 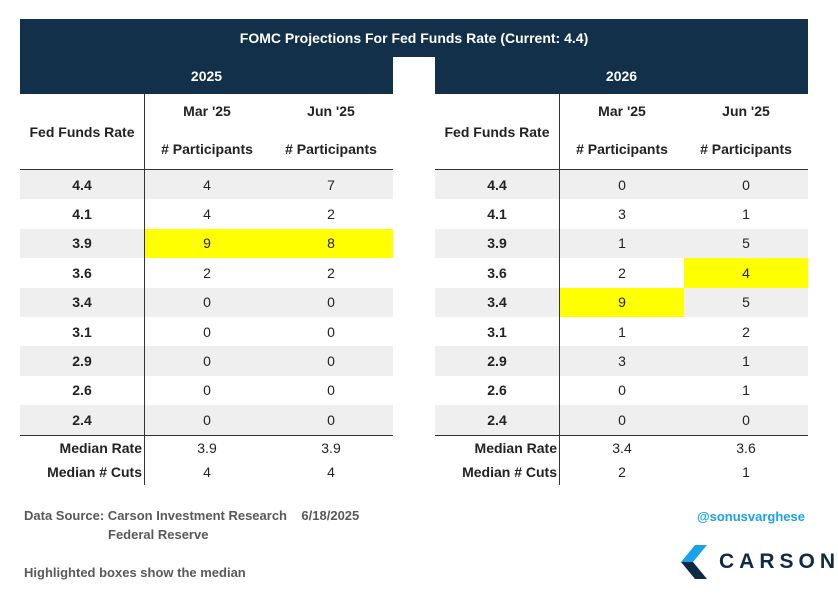 What do you see at coordinates (135, 572) in the screenshot?
I see `highlight-note: Highlighted boxes show the median` at bounding box center [135, 572].